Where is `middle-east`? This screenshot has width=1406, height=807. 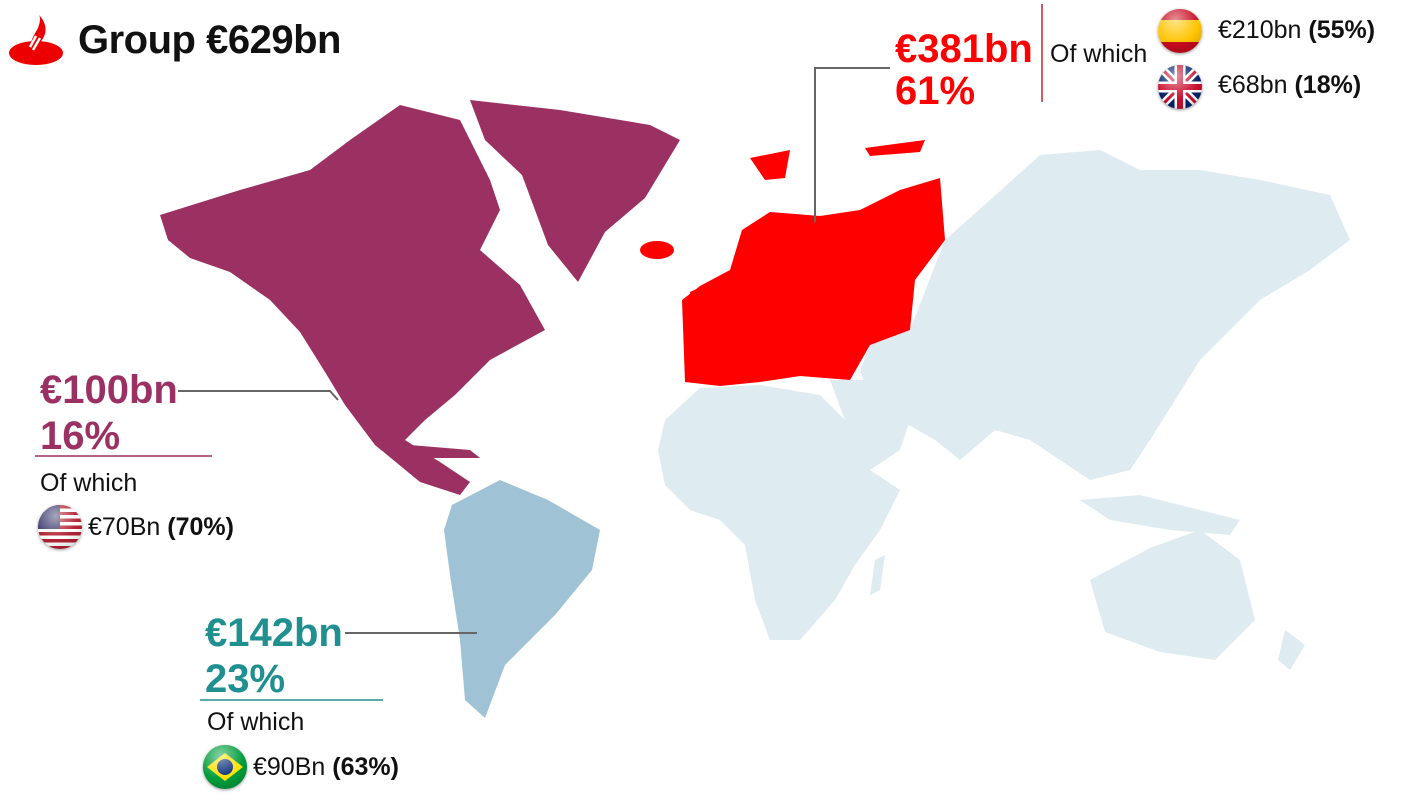 middle-east is located at coordinates (870, 425).